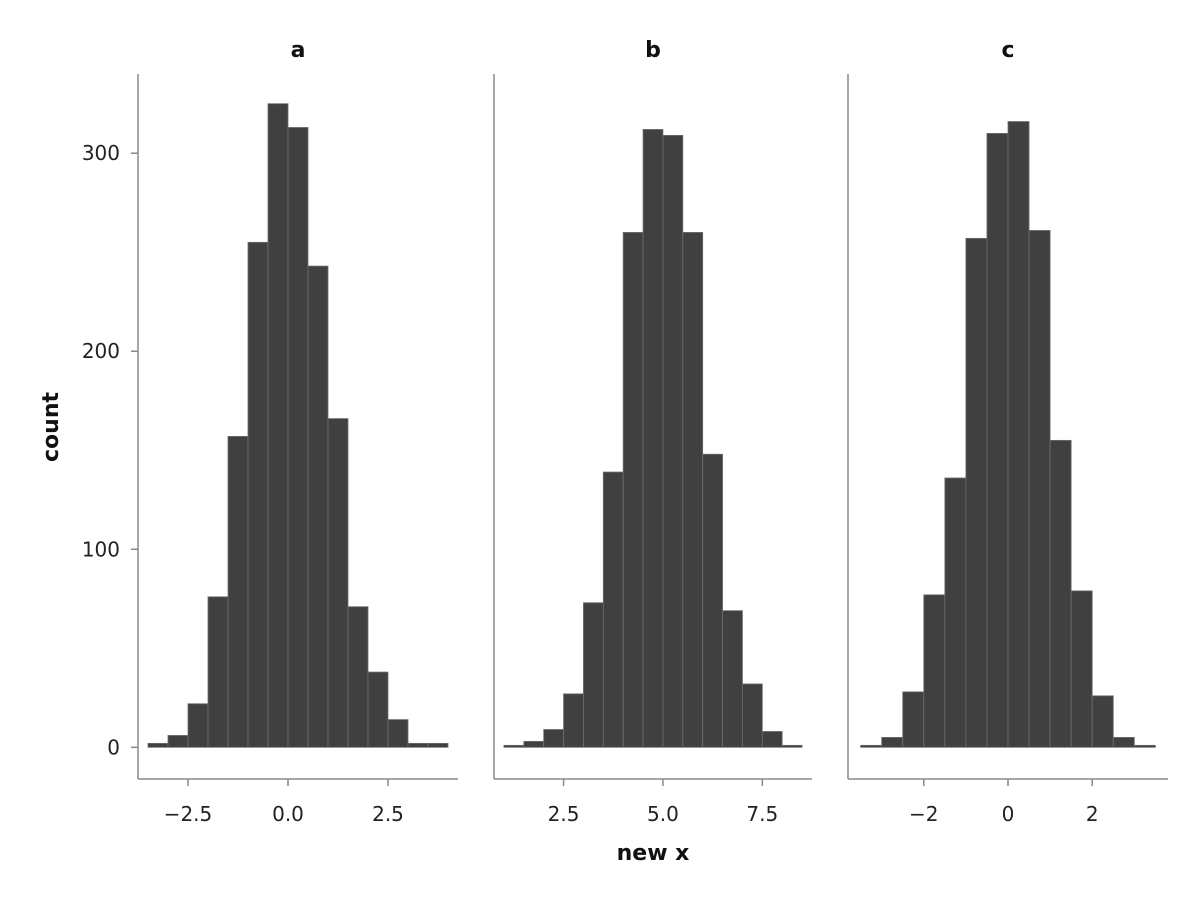 The image size is (1200, 905). I want to click on x-tick-label: −2.5, so click(188, 814).